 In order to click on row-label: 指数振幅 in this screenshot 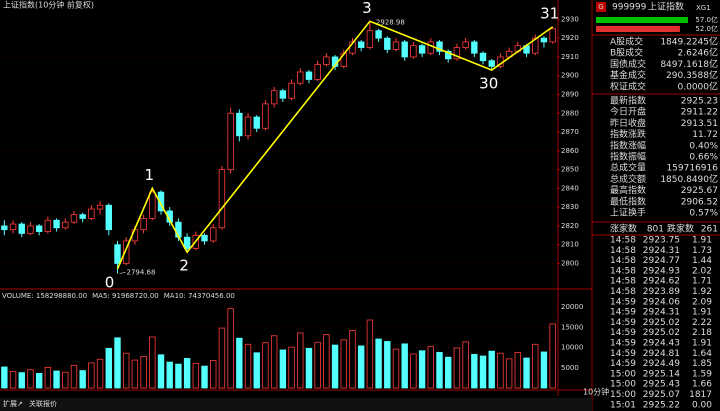, I will do `click(628, 157)`.